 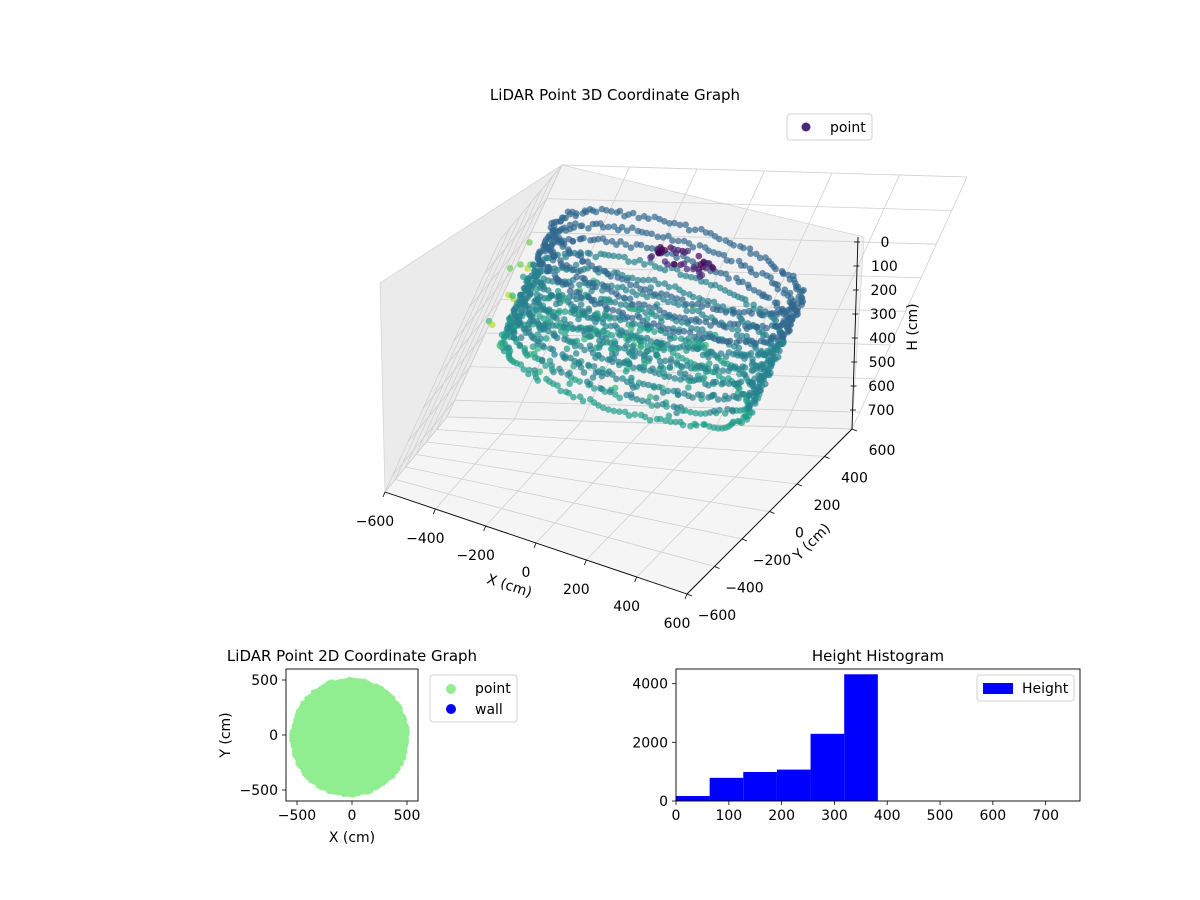 What do you see at coordinates (349, 737) in the screenshot?
I see `scatter-2d-points` at bounding box center [349, 737].